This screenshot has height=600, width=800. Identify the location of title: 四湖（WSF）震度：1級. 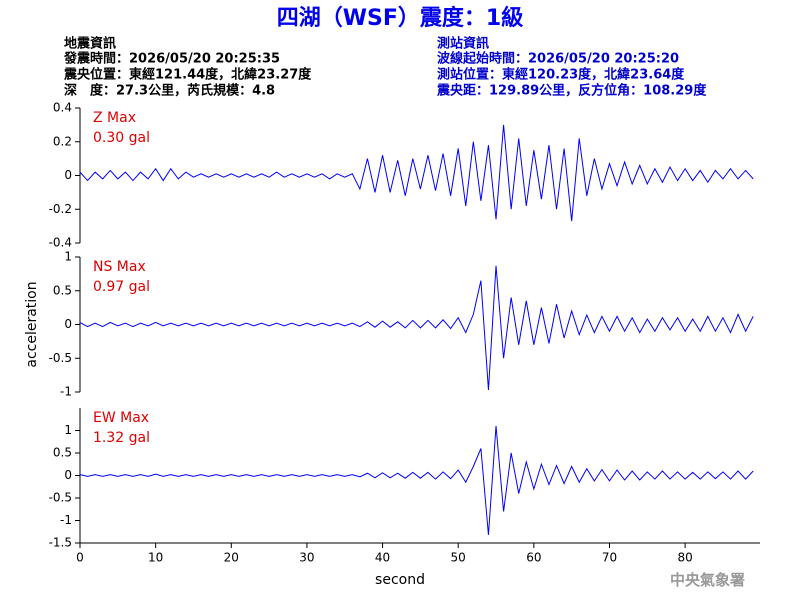
(400, 18).